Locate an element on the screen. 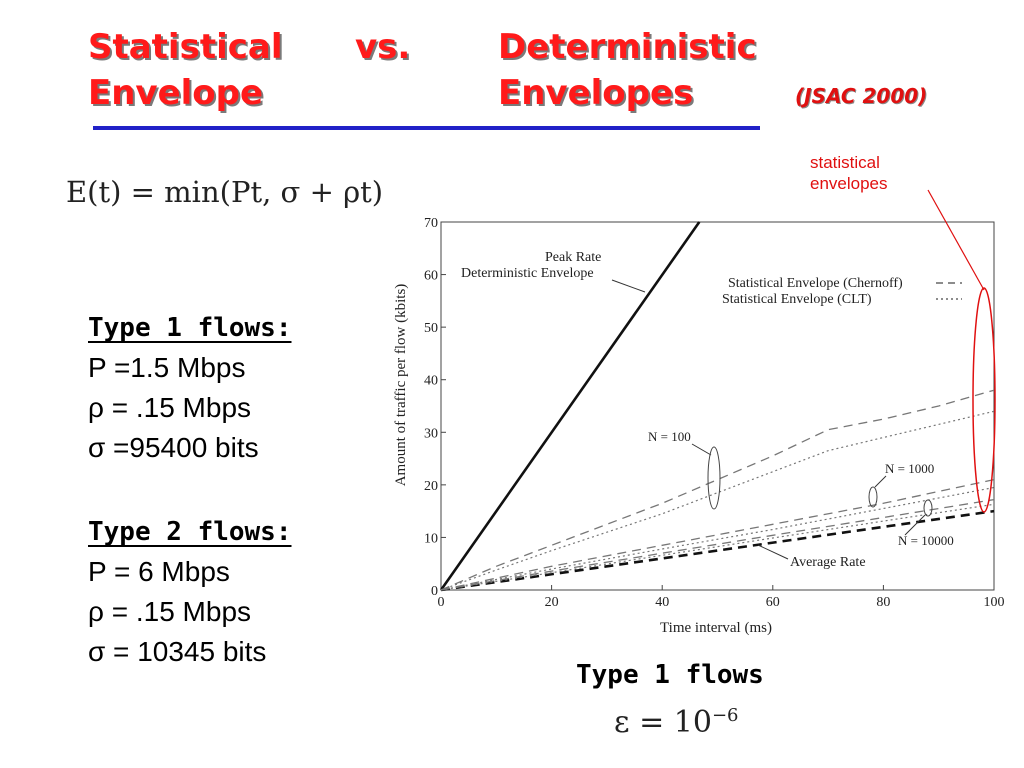  statistical-envelopes-pointer is located at coordinates (956, 240).